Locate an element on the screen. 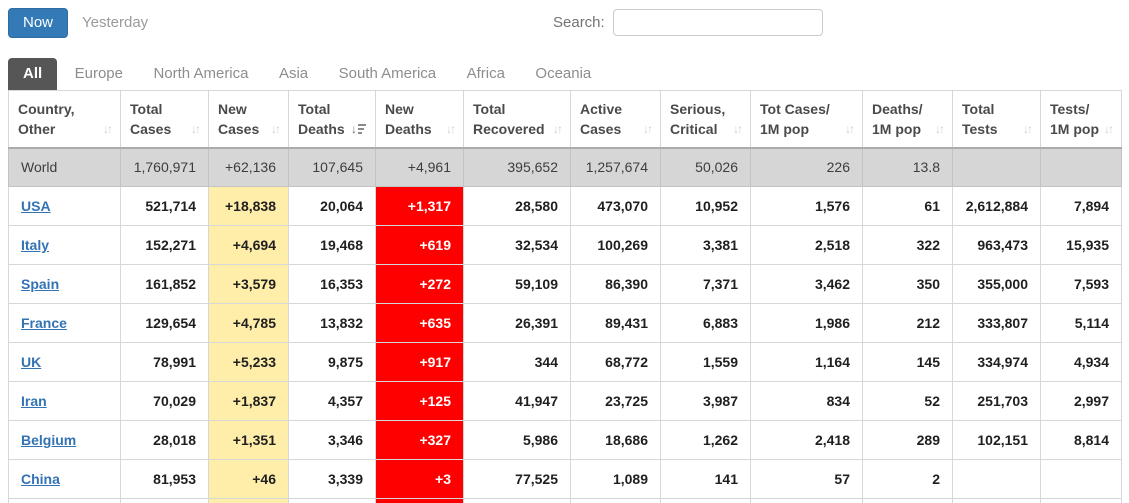 This screenshot has height=503, width=1129. country-link: Spain is located at coordinates (40, 284).